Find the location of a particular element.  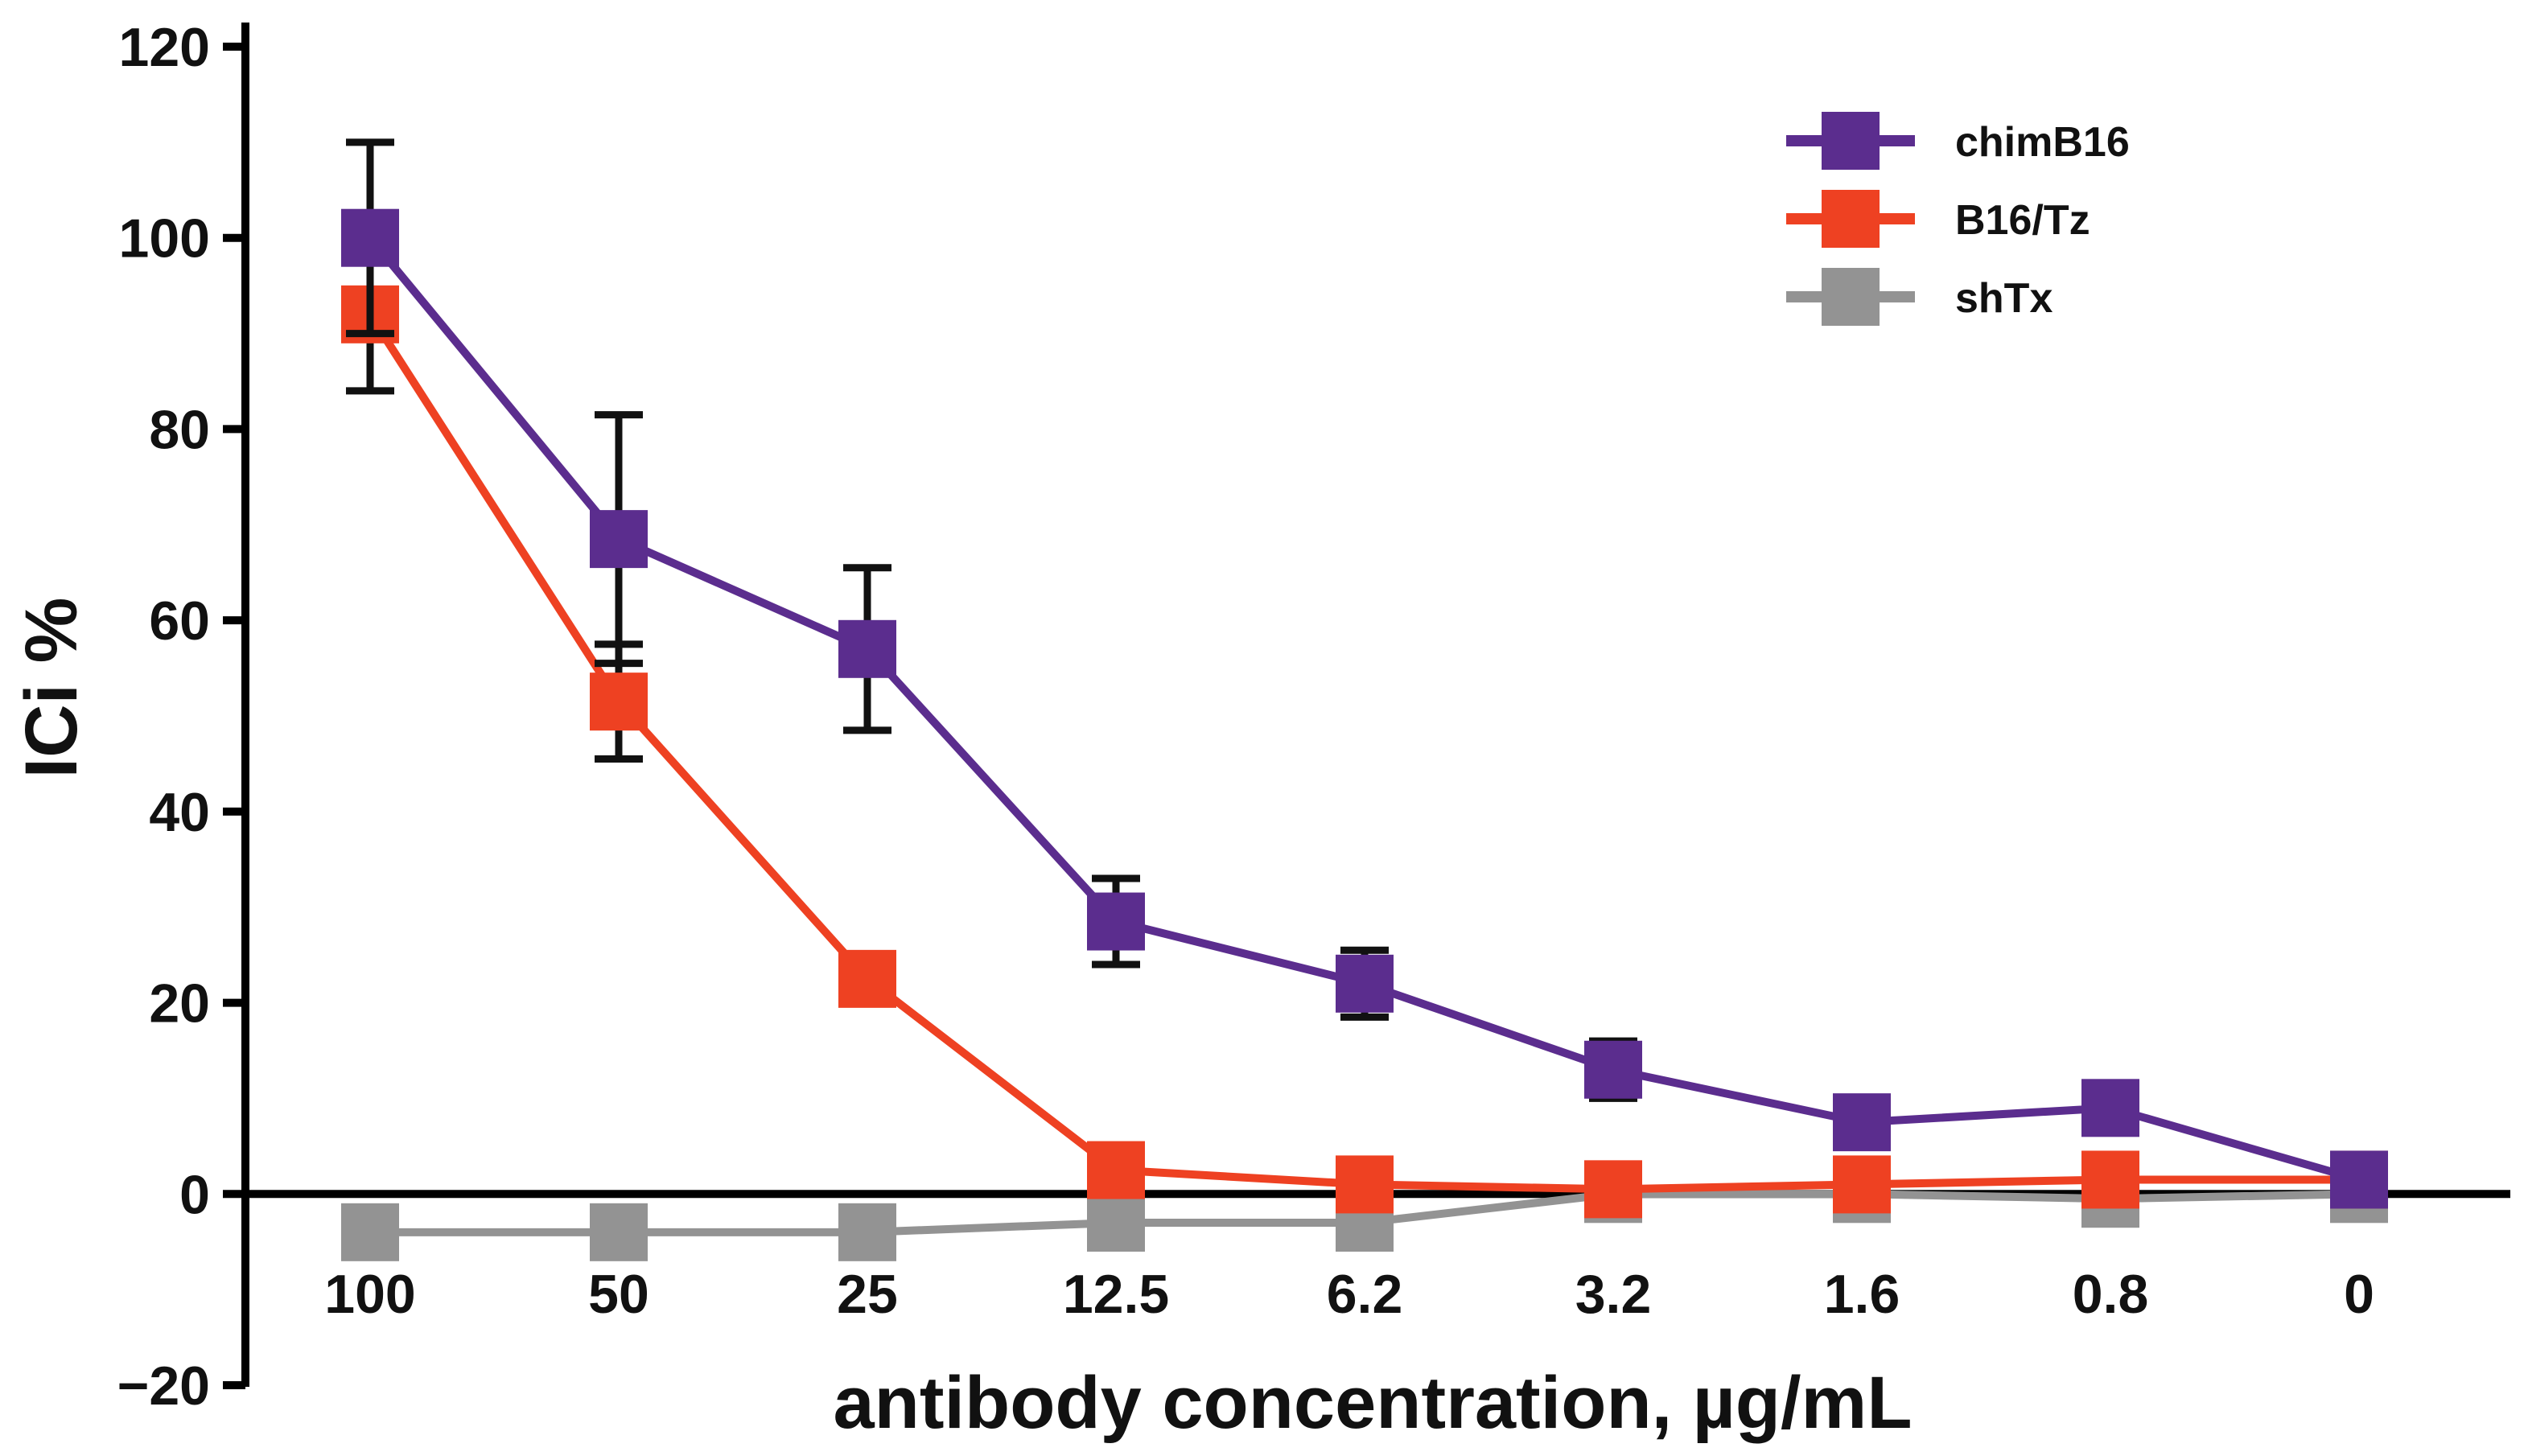

x-axis-ticks: 100 50 25 12.5 6.2 3.2 1.6 0.8 0 is located at coordinates (1349, 1294).